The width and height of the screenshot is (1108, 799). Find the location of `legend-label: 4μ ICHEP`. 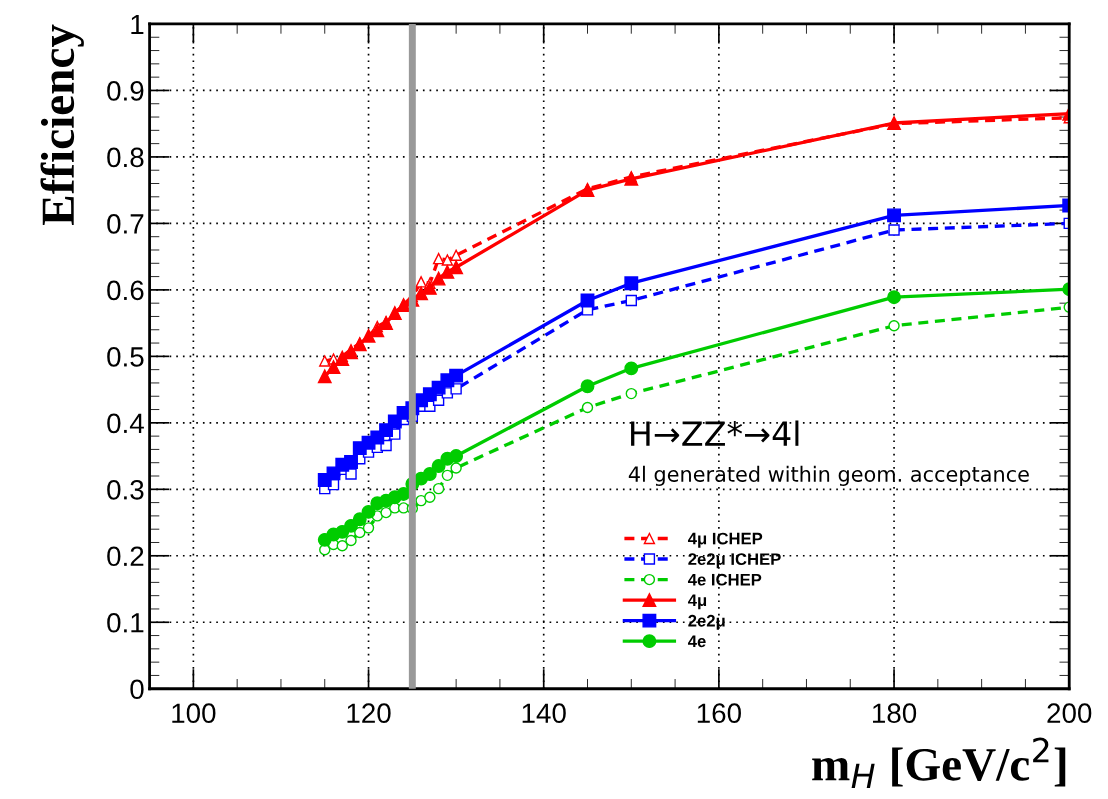

legend-label: 4μ ICHEP is located at coordinates (725, 540).